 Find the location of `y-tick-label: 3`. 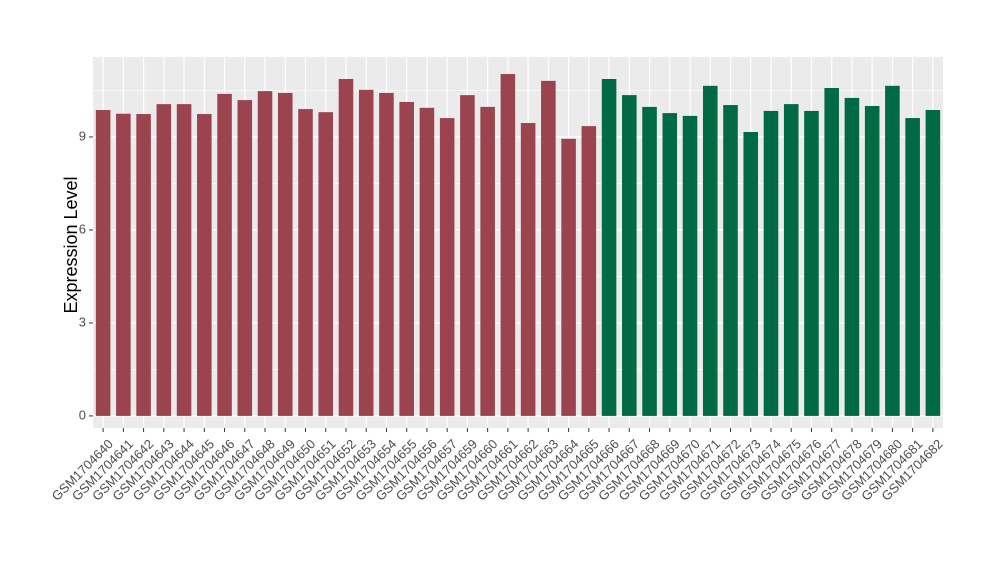

y-tick-label: 3 is located at coordinates (82, 321).